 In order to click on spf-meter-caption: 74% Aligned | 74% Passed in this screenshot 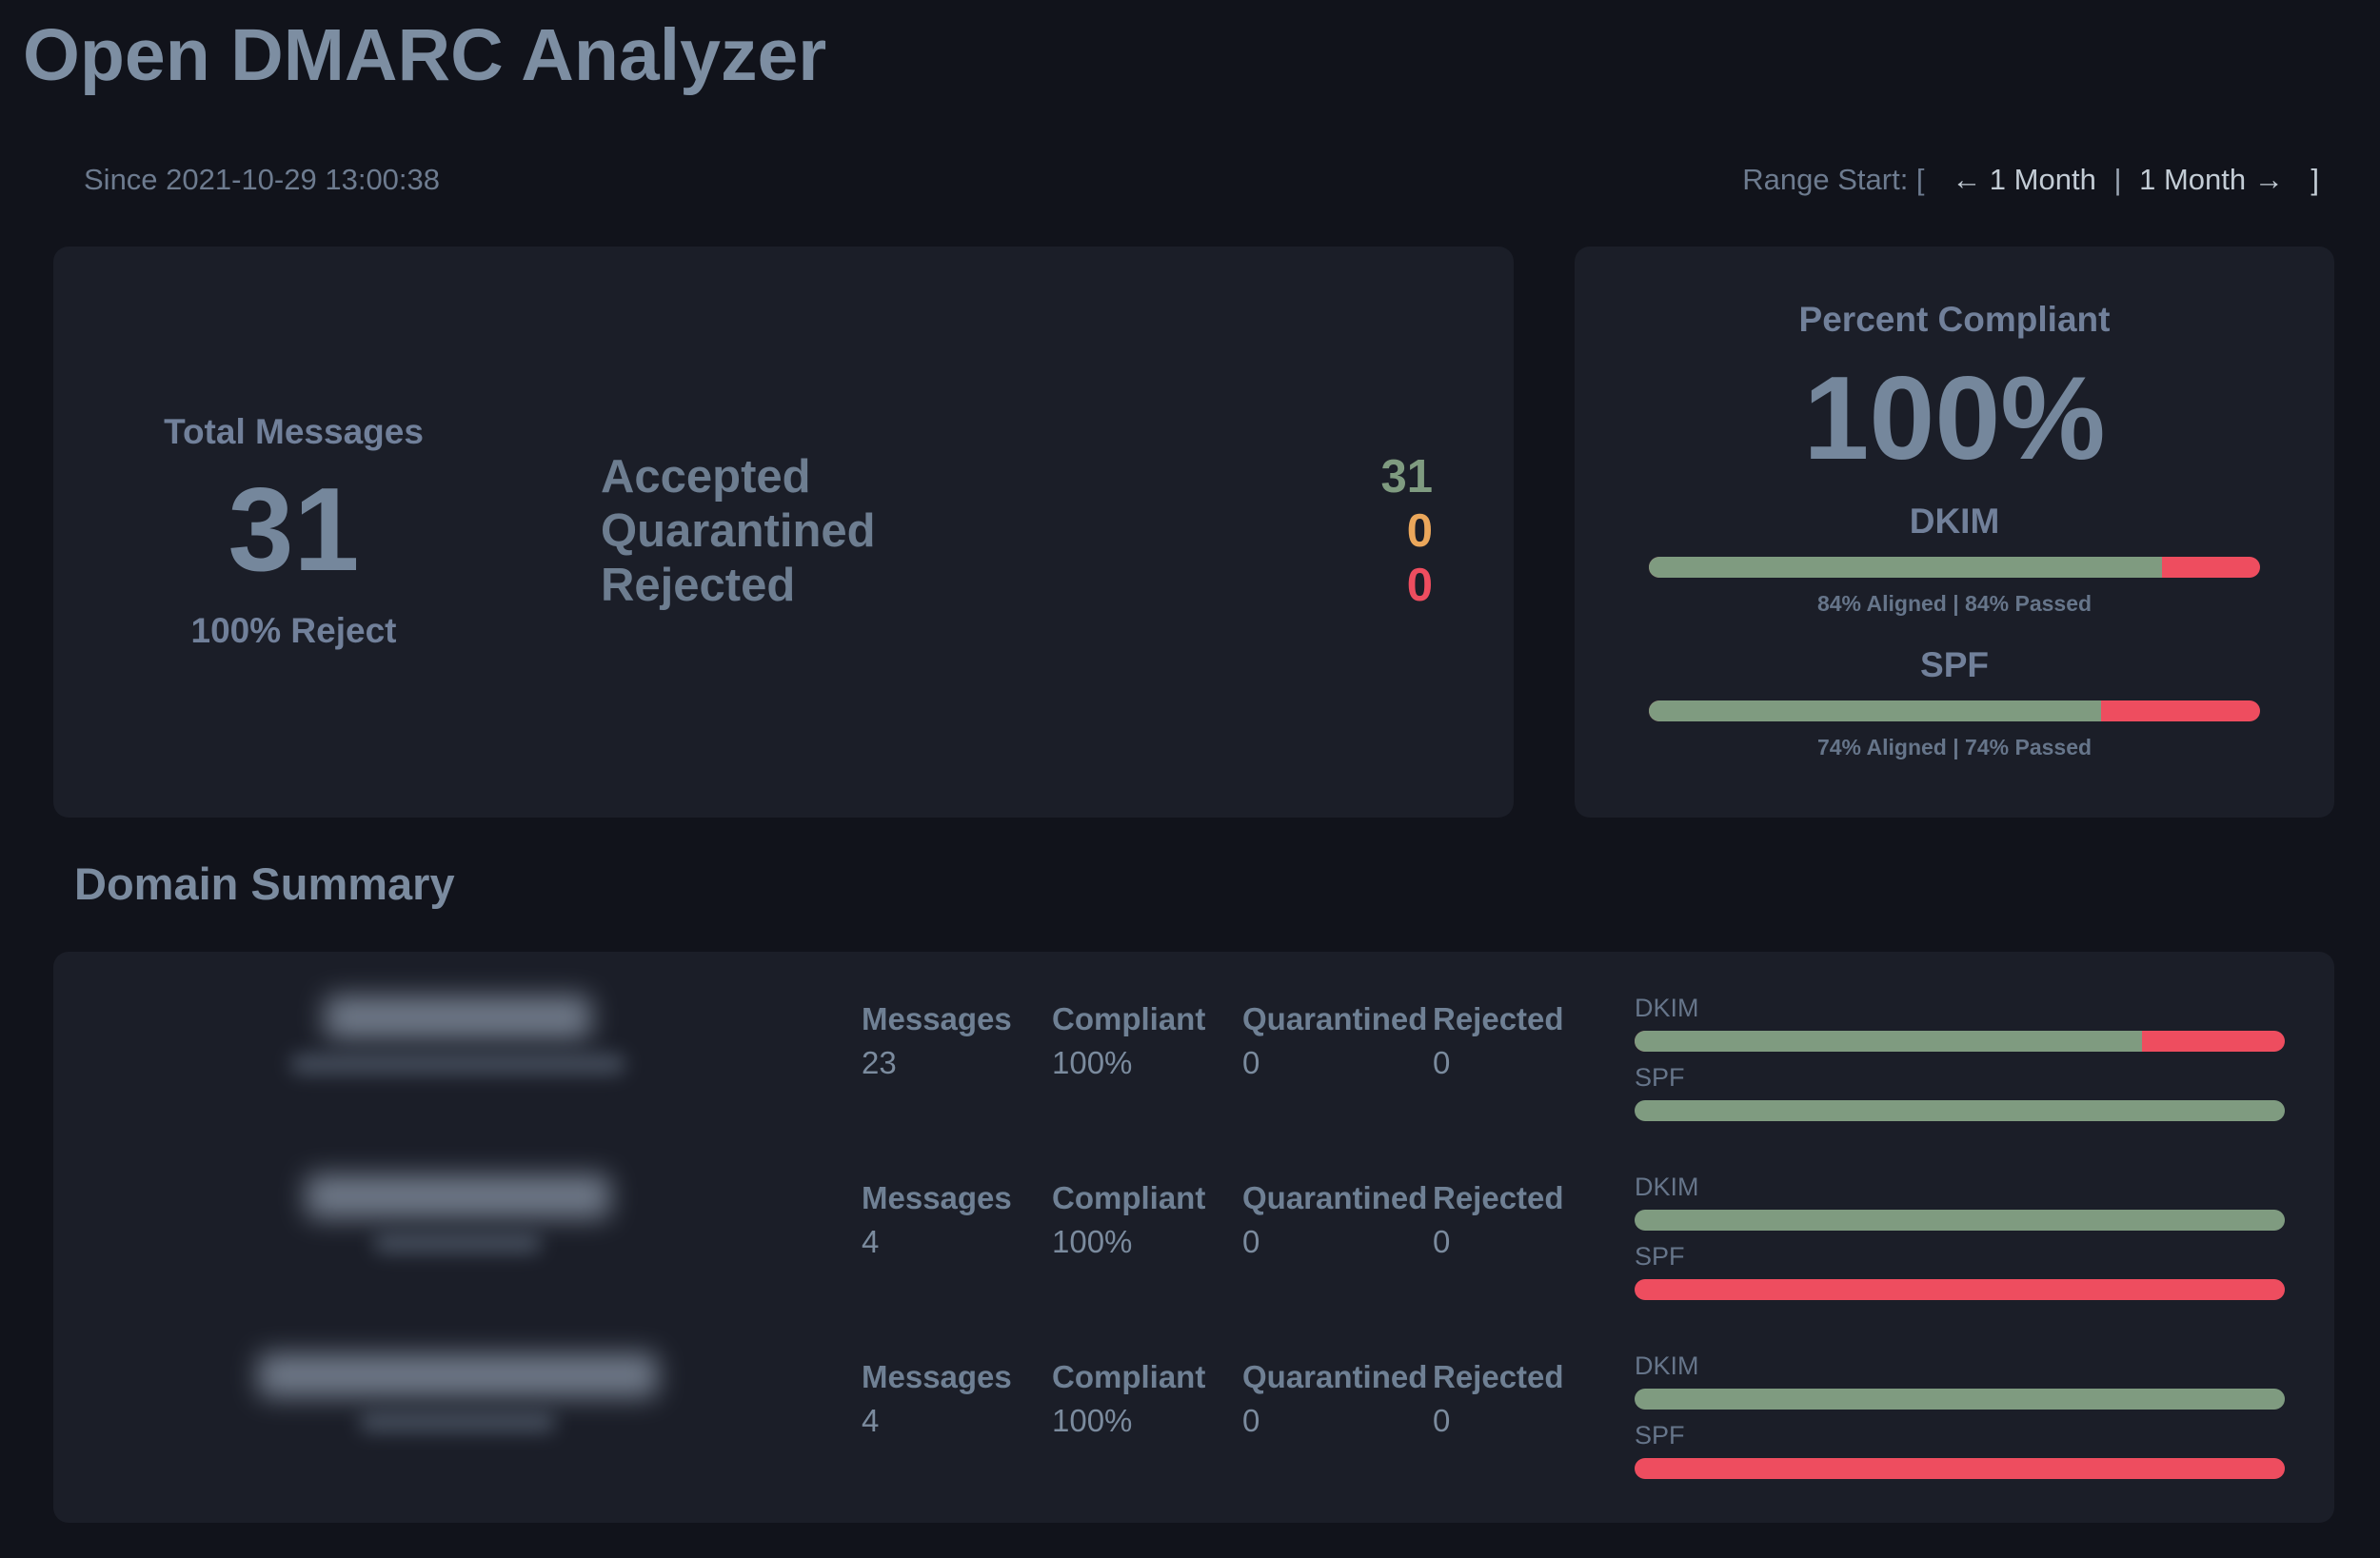, I will do `click(1954, 747)`.